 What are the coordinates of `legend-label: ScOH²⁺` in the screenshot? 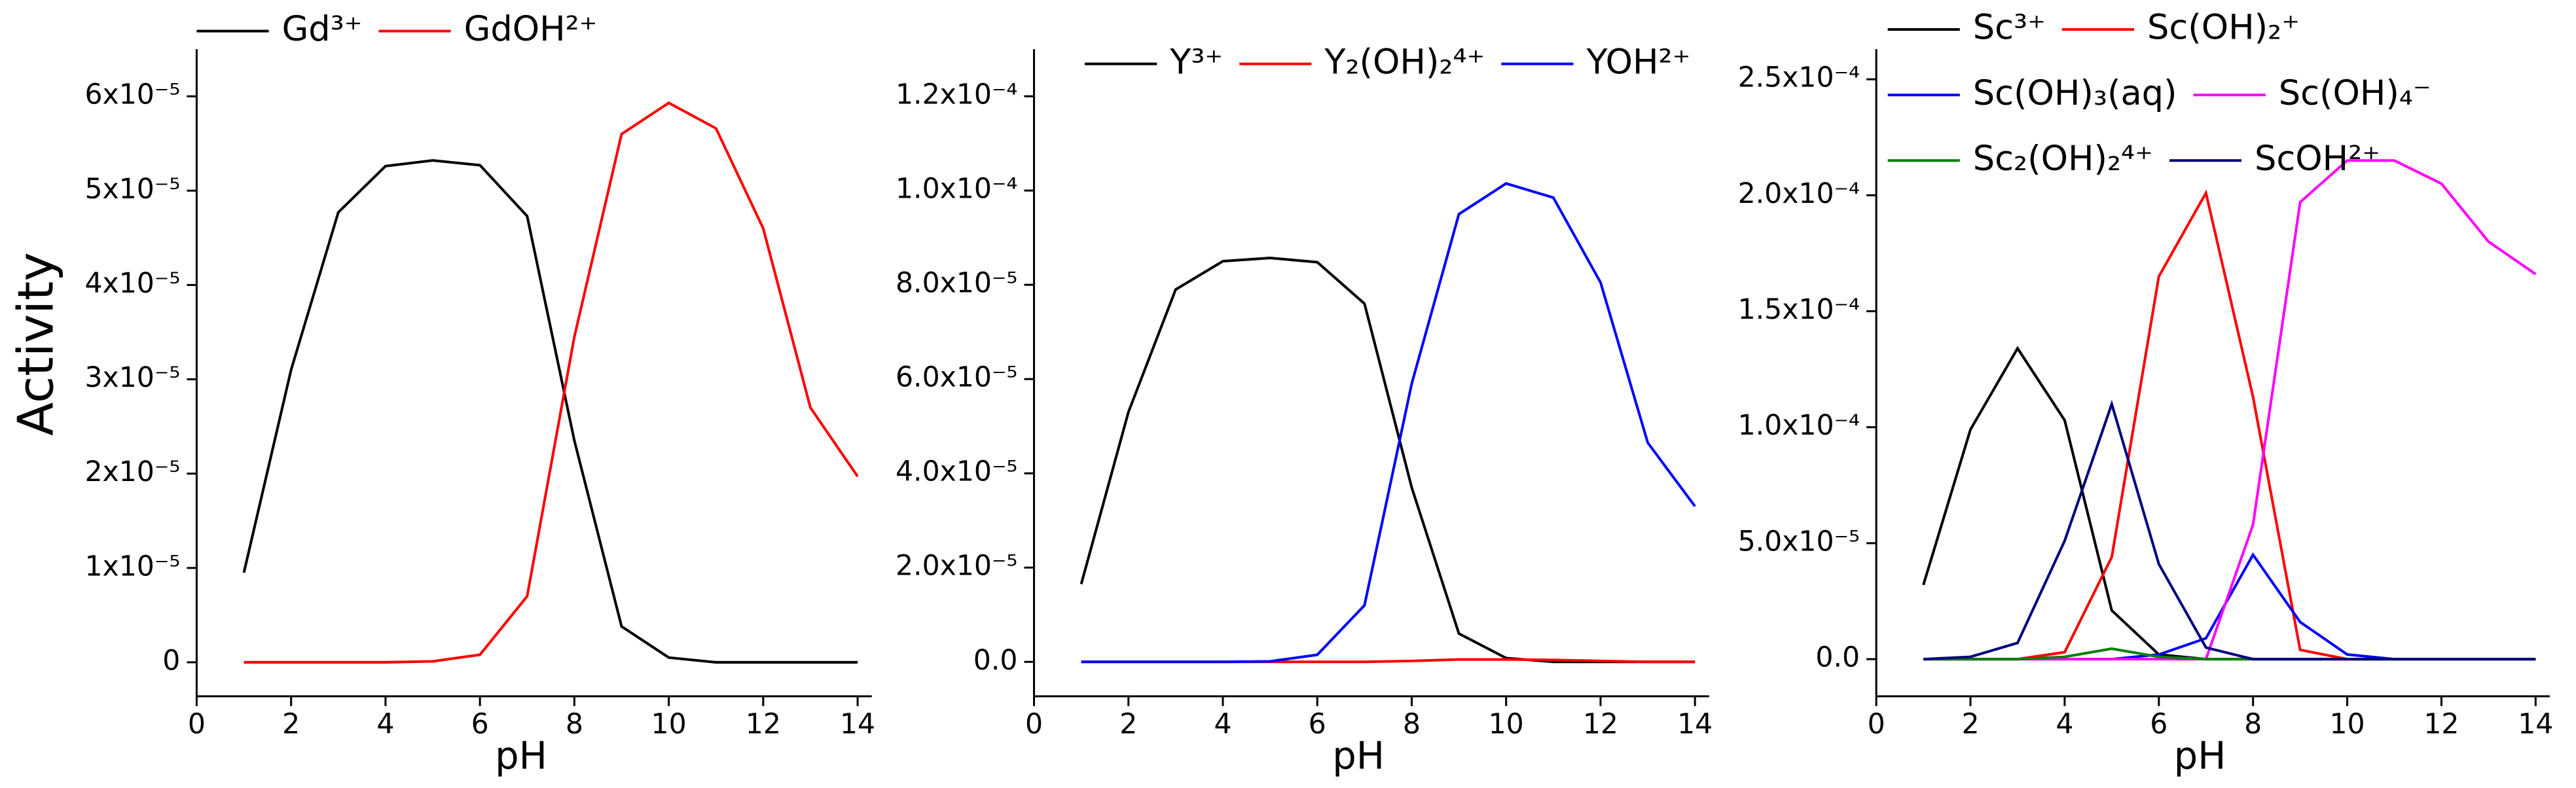 It's located at (2317, 159).